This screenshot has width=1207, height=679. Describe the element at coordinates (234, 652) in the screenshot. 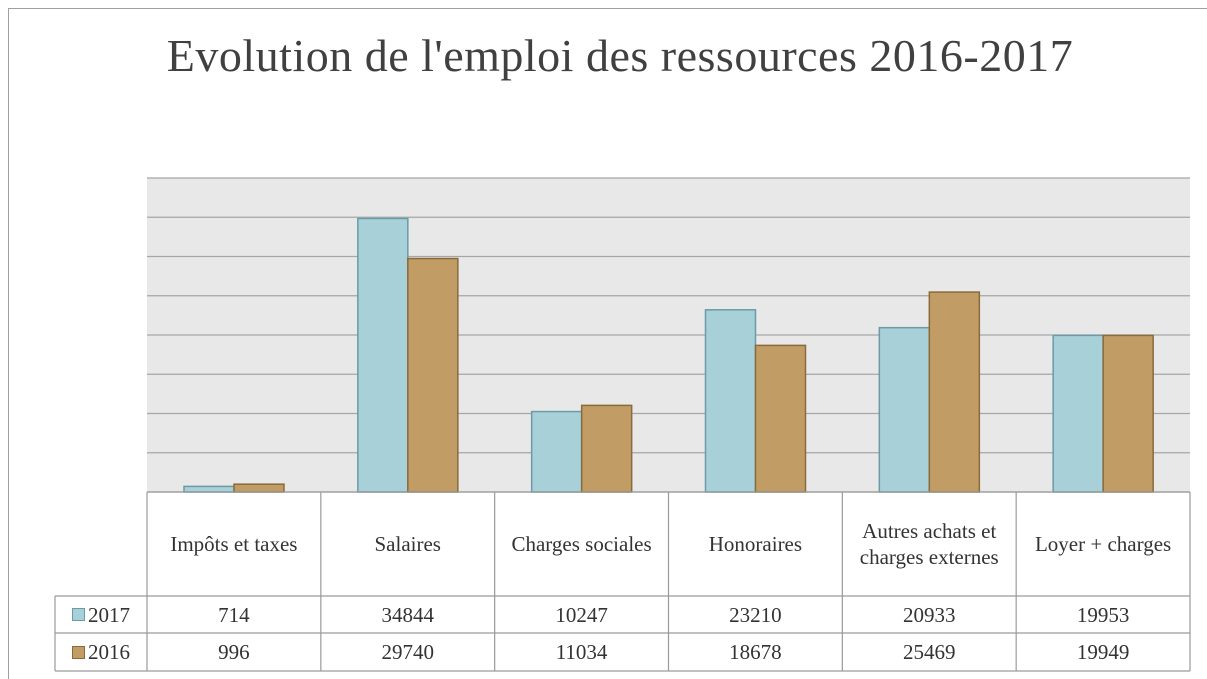

I see `table-value: 996` at that location.